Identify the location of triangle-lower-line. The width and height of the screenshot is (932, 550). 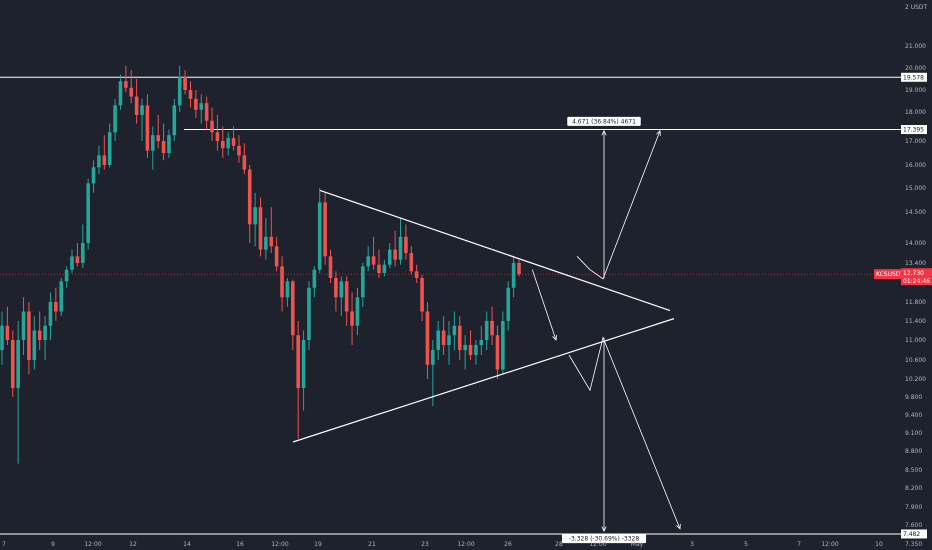
(483, 380).